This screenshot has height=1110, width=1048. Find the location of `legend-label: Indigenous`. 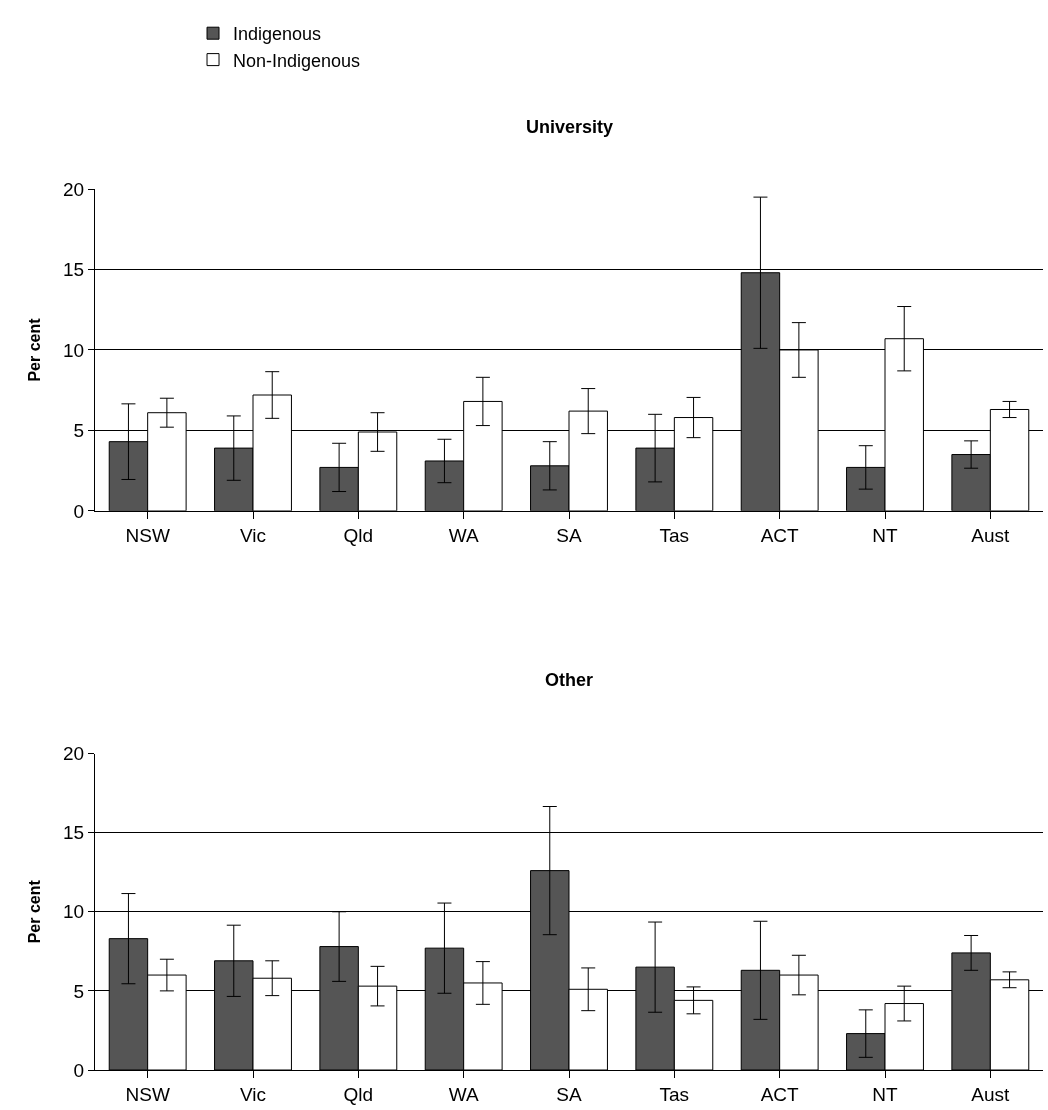

legend-label: Indigenous is located at coordinates (277, 34).